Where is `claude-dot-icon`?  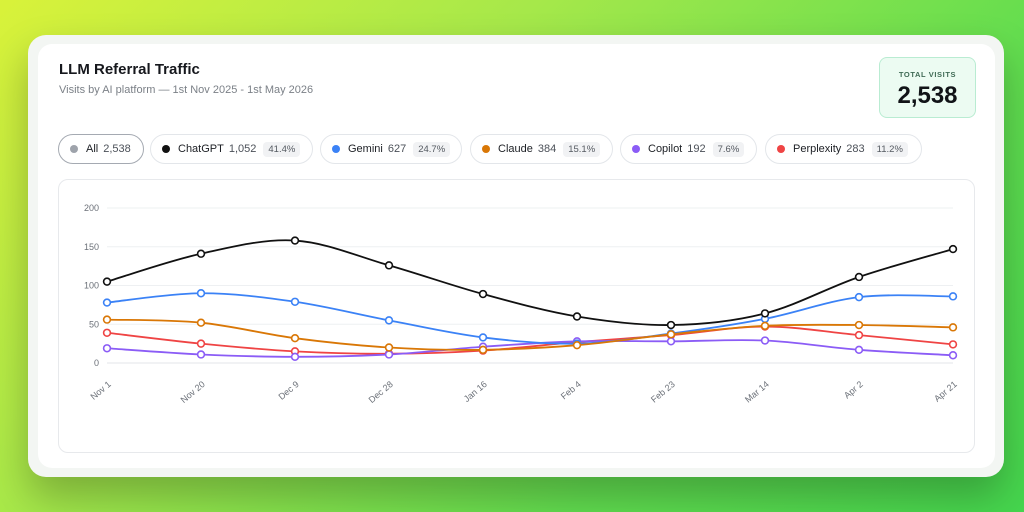
claude-dot-icon is located at coordinates (486, 149).